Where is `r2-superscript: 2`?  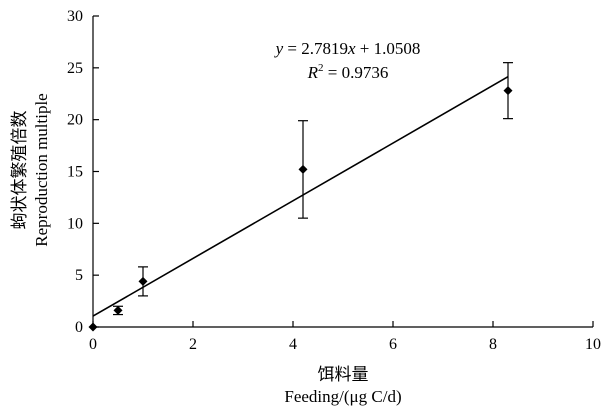 r2-superscript: 2 is located at coordinates (321, 68).